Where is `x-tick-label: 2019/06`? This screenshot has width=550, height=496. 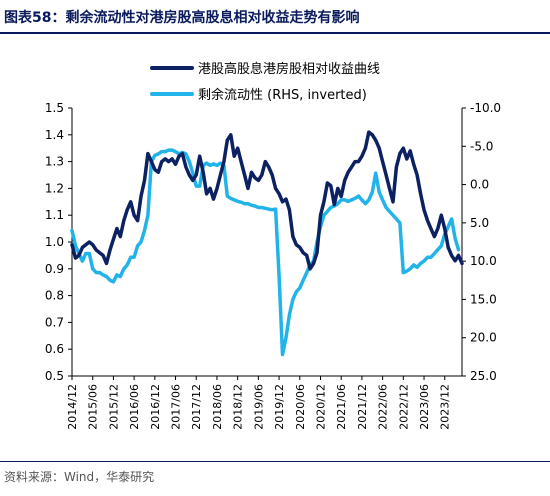 x-tick-label: 2019/06 is located at coordinates (258, 407).